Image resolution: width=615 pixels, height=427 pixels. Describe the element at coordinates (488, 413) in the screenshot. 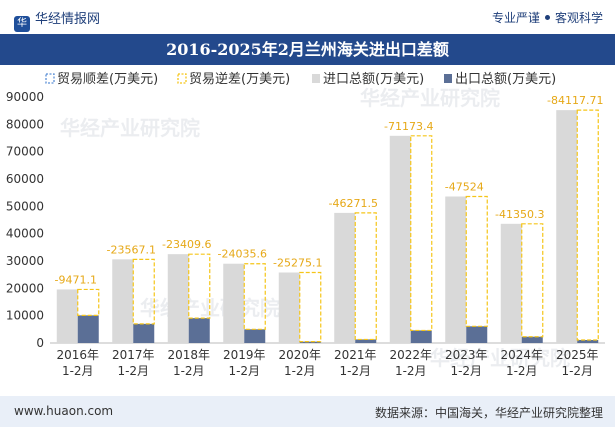

I see `footer-source: 数据来源：中国海关，华经产业研究院整理` at that location.